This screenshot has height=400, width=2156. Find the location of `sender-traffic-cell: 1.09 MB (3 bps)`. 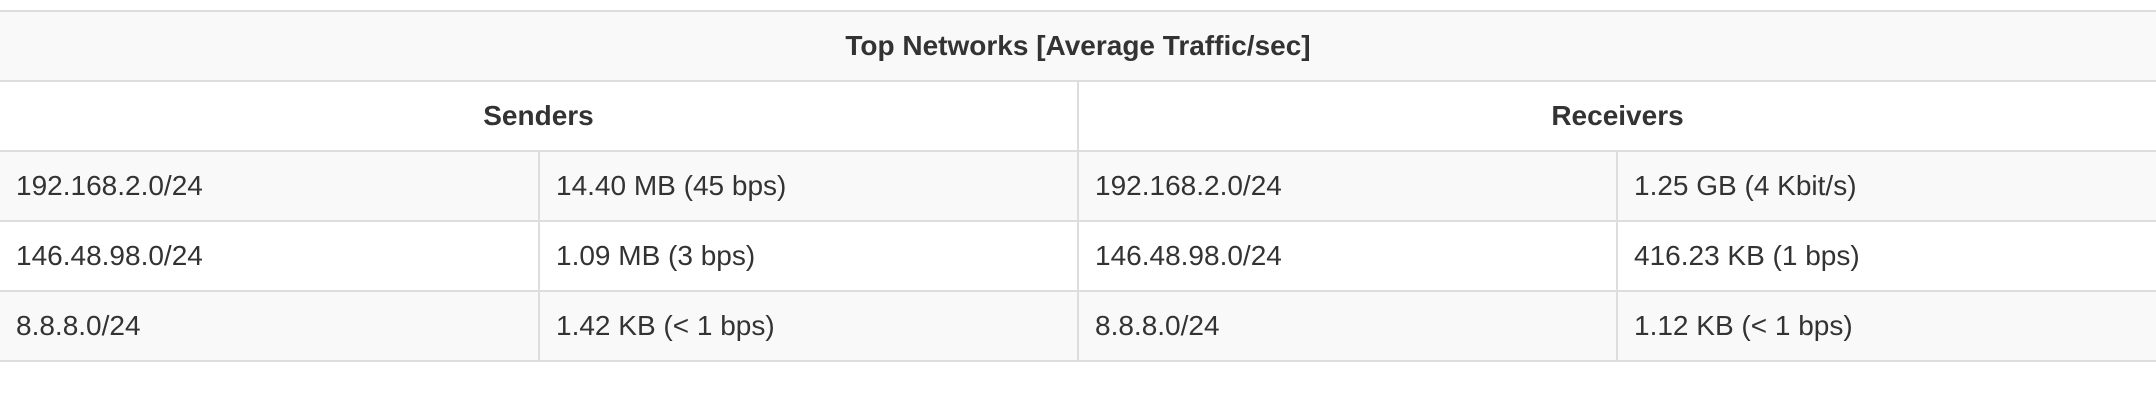

sender-traffic-cell: 1.09 MB (3 bps) is located at coordinates (808, 256).